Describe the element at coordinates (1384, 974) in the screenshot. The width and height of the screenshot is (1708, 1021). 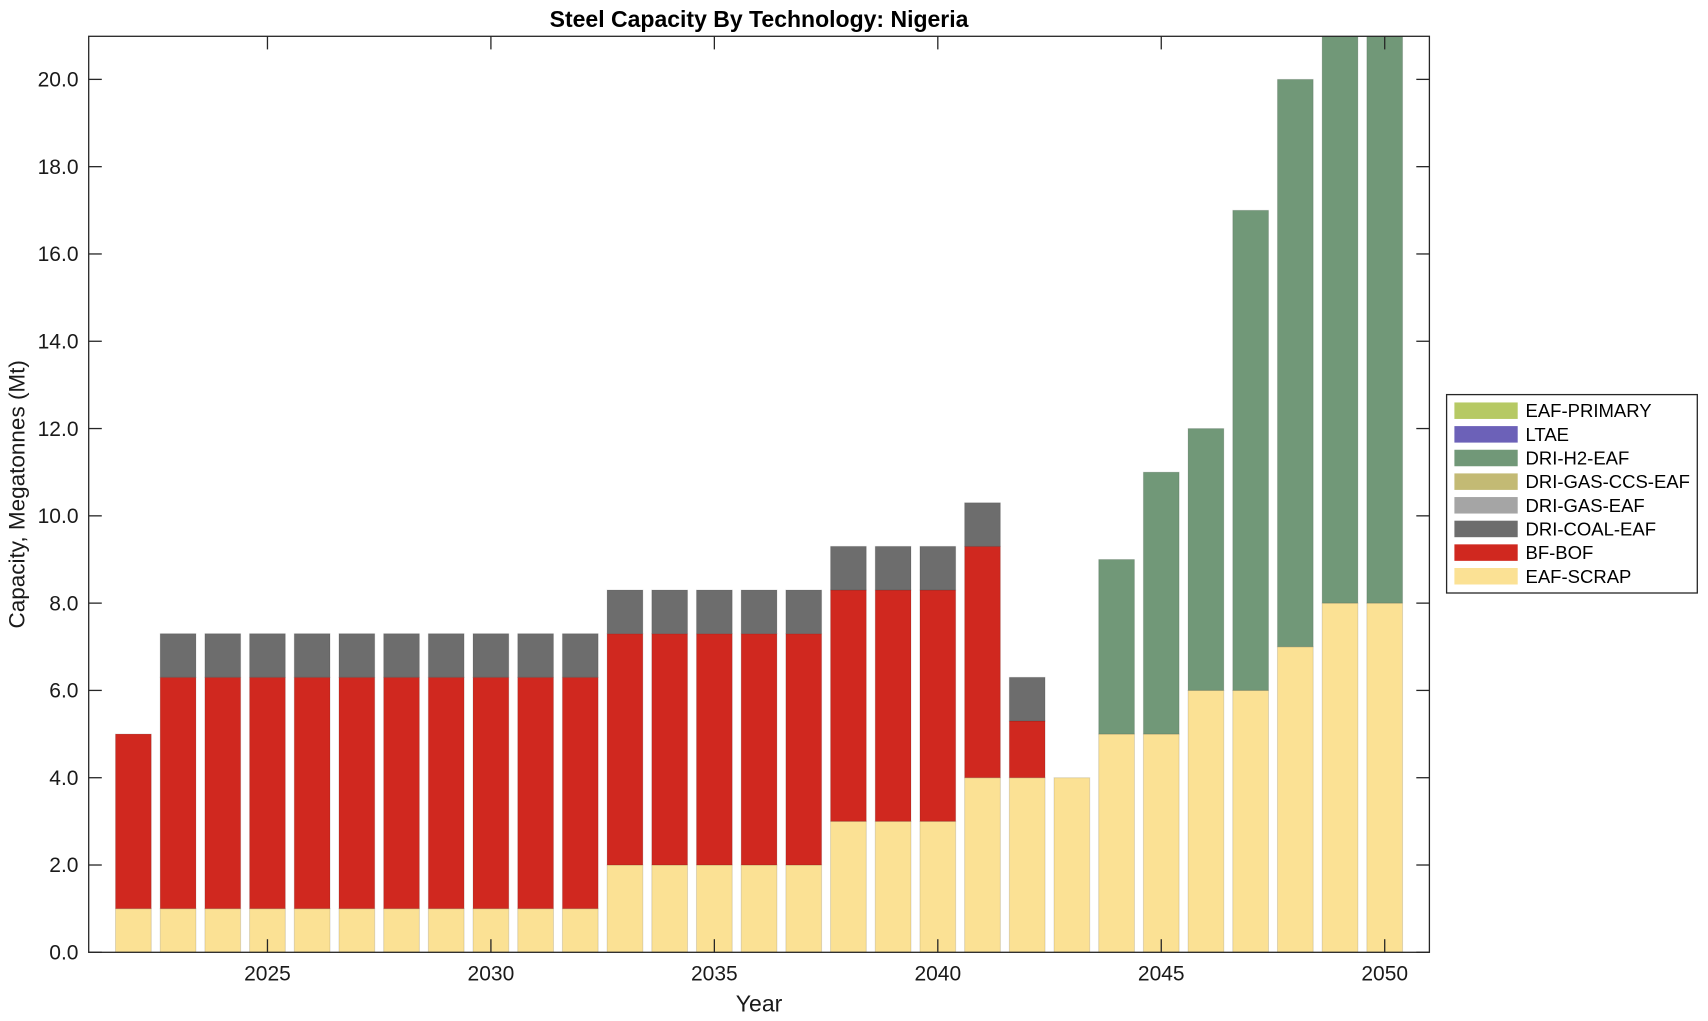
I see `svg-text: 2050` at that location.